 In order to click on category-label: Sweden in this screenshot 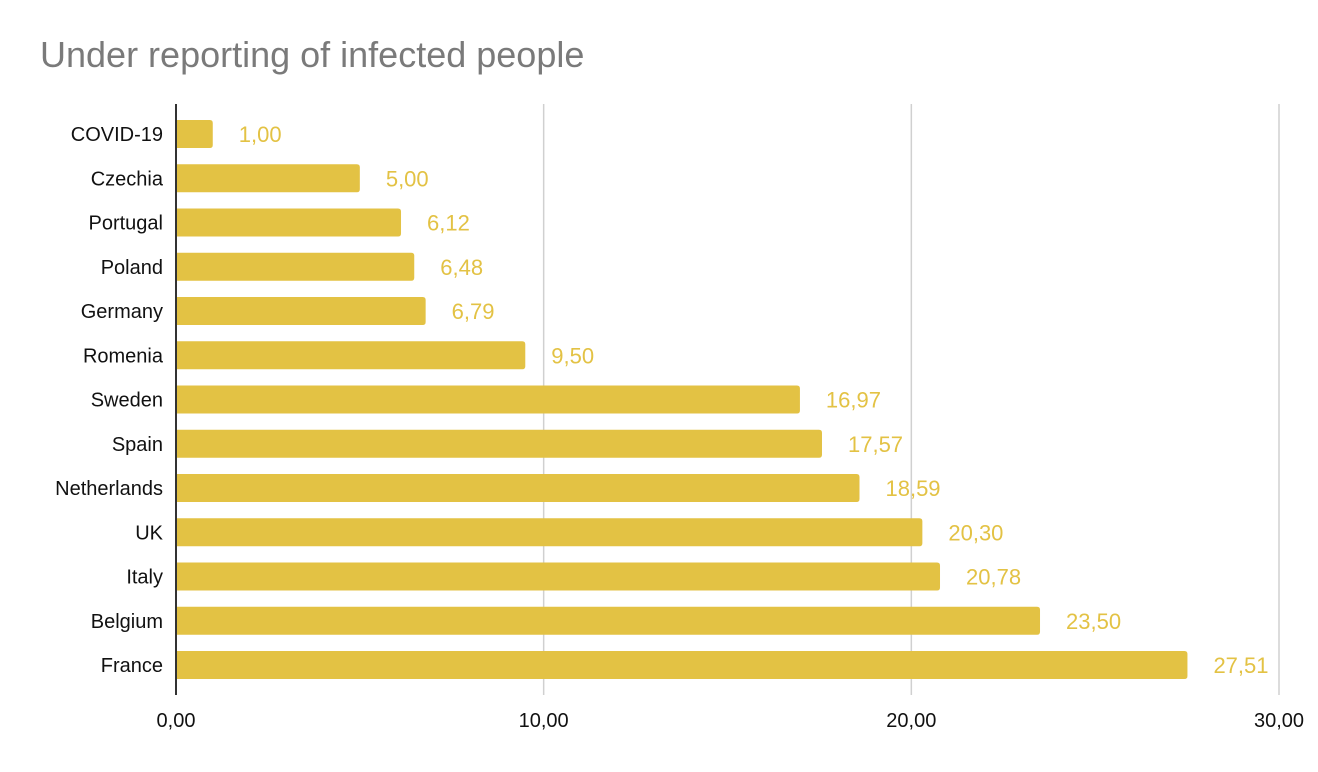, I will do `click(127, 401)`.